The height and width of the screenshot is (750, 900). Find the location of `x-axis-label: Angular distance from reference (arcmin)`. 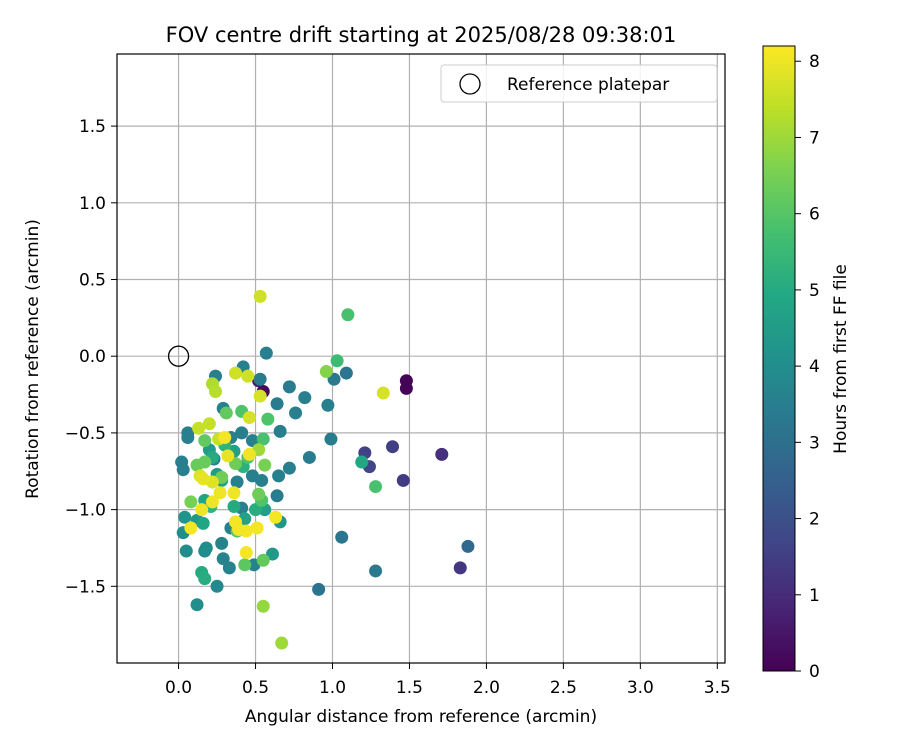

x-axis-label: Angular distance from reference (arcmin) is located at coordinates (421, 717).